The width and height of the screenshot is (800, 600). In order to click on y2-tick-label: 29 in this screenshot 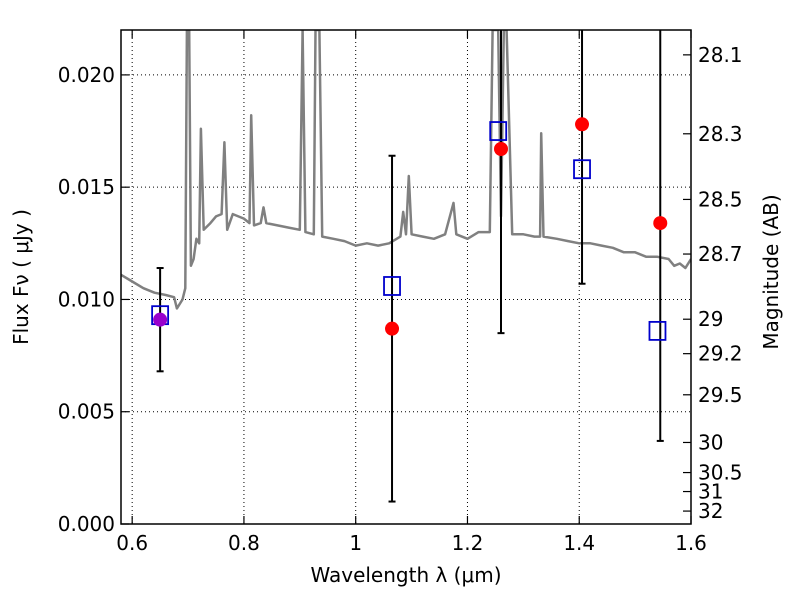, I will do `click(710, 319)`.